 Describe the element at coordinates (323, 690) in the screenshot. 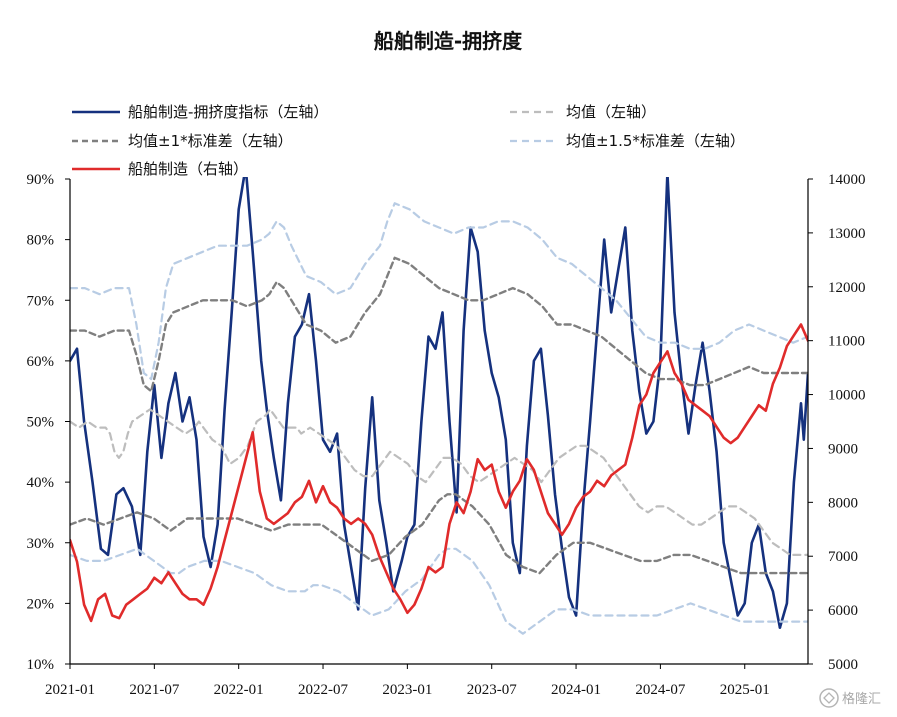

I see `x-tick-label: 2022-07` at that location.